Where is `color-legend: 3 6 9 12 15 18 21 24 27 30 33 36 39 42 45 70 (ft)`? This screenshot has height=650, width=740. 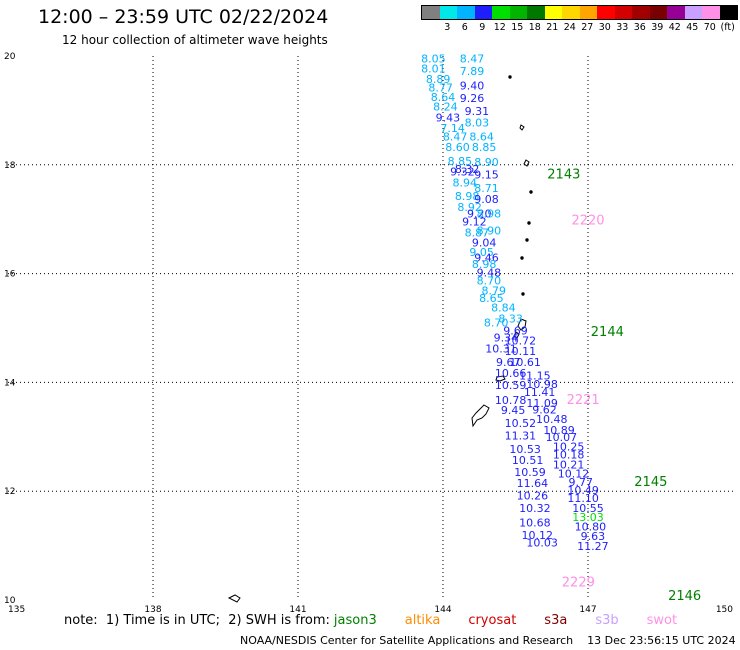
color-legend: 3 6 9 12 15 18 21 24 27 30 33 36 39 42 45 70 (ft) is located at coordinates (579, 19).